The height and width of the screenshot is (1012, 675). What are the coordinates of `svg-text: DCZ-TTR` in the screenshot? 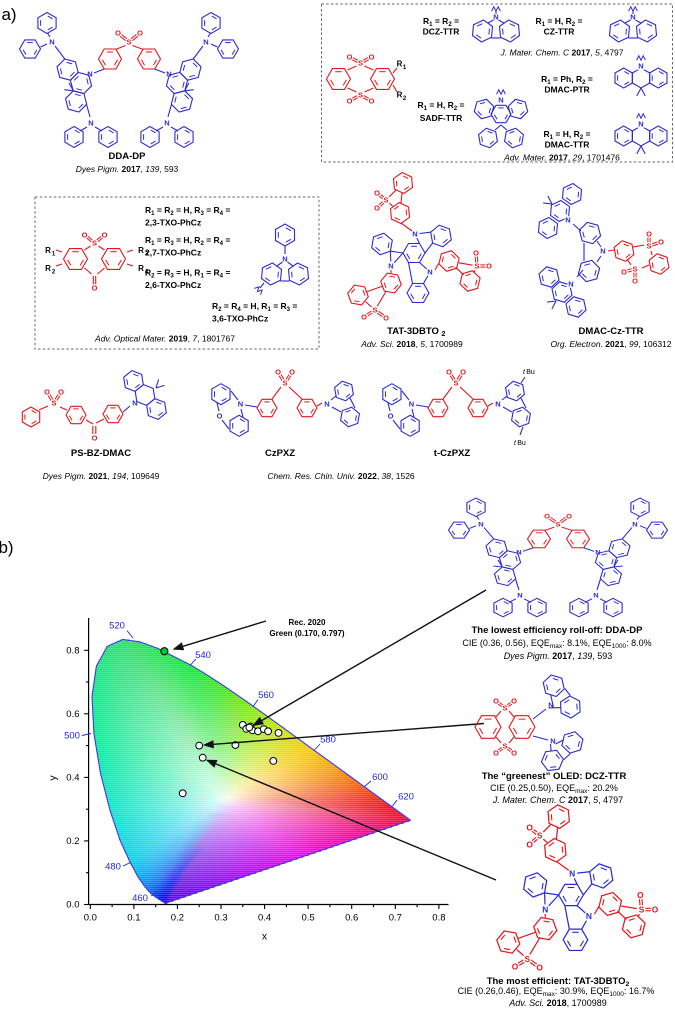 It's located at (441, 32).